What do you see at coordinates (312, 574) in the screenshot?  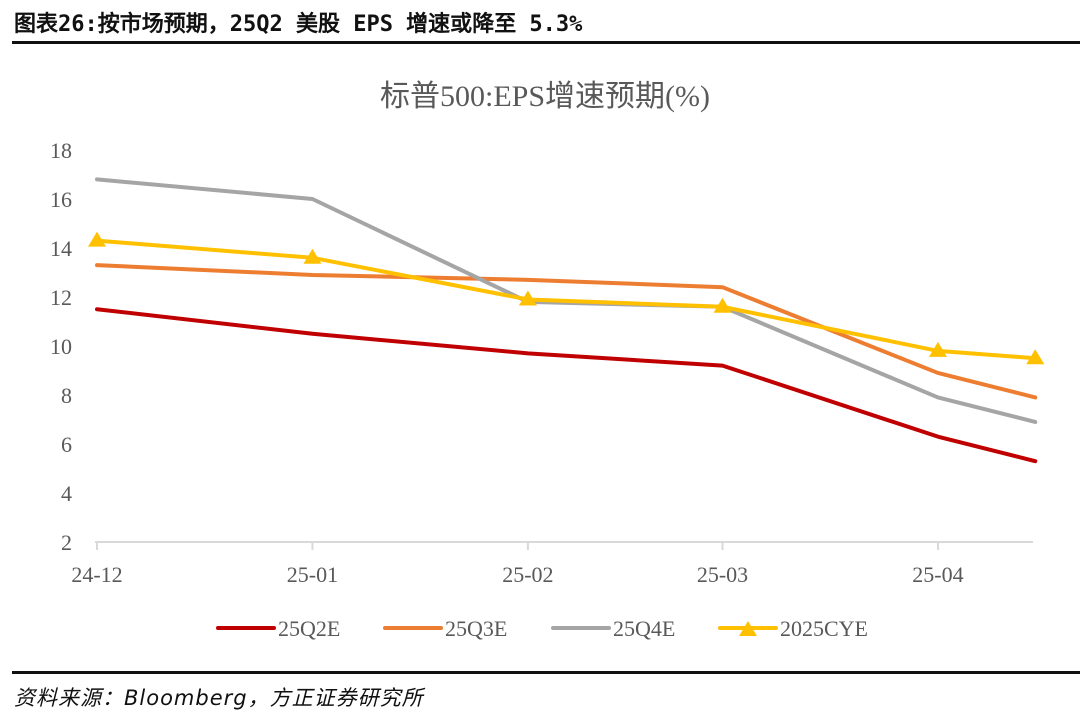 I see `x-tick-label: 25-01` at bounding box center [312, 574].